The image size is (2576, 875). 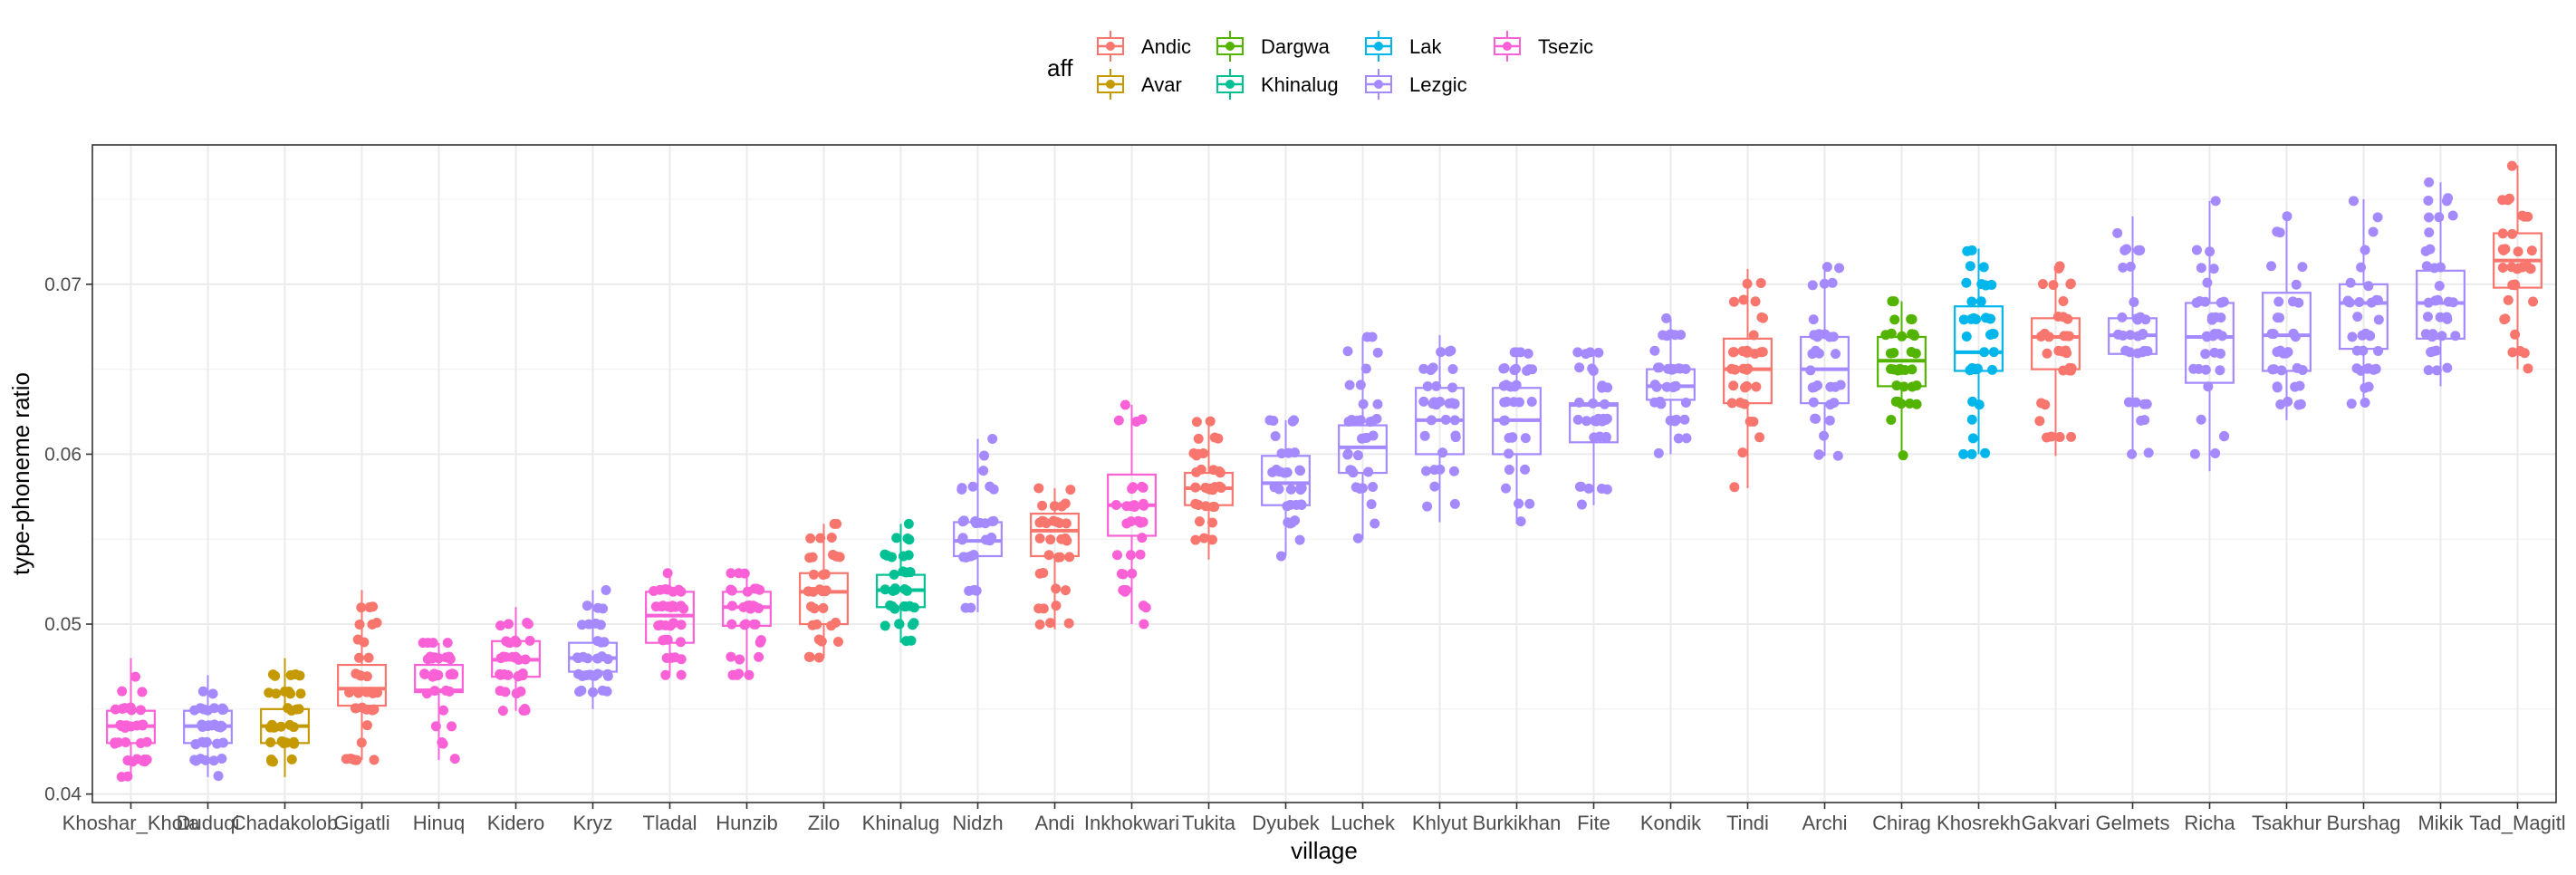 What do you see at coordinates (1060, 68) in the screenshot?
I see `legend-title: aff` at bounding box center [1060, 68].